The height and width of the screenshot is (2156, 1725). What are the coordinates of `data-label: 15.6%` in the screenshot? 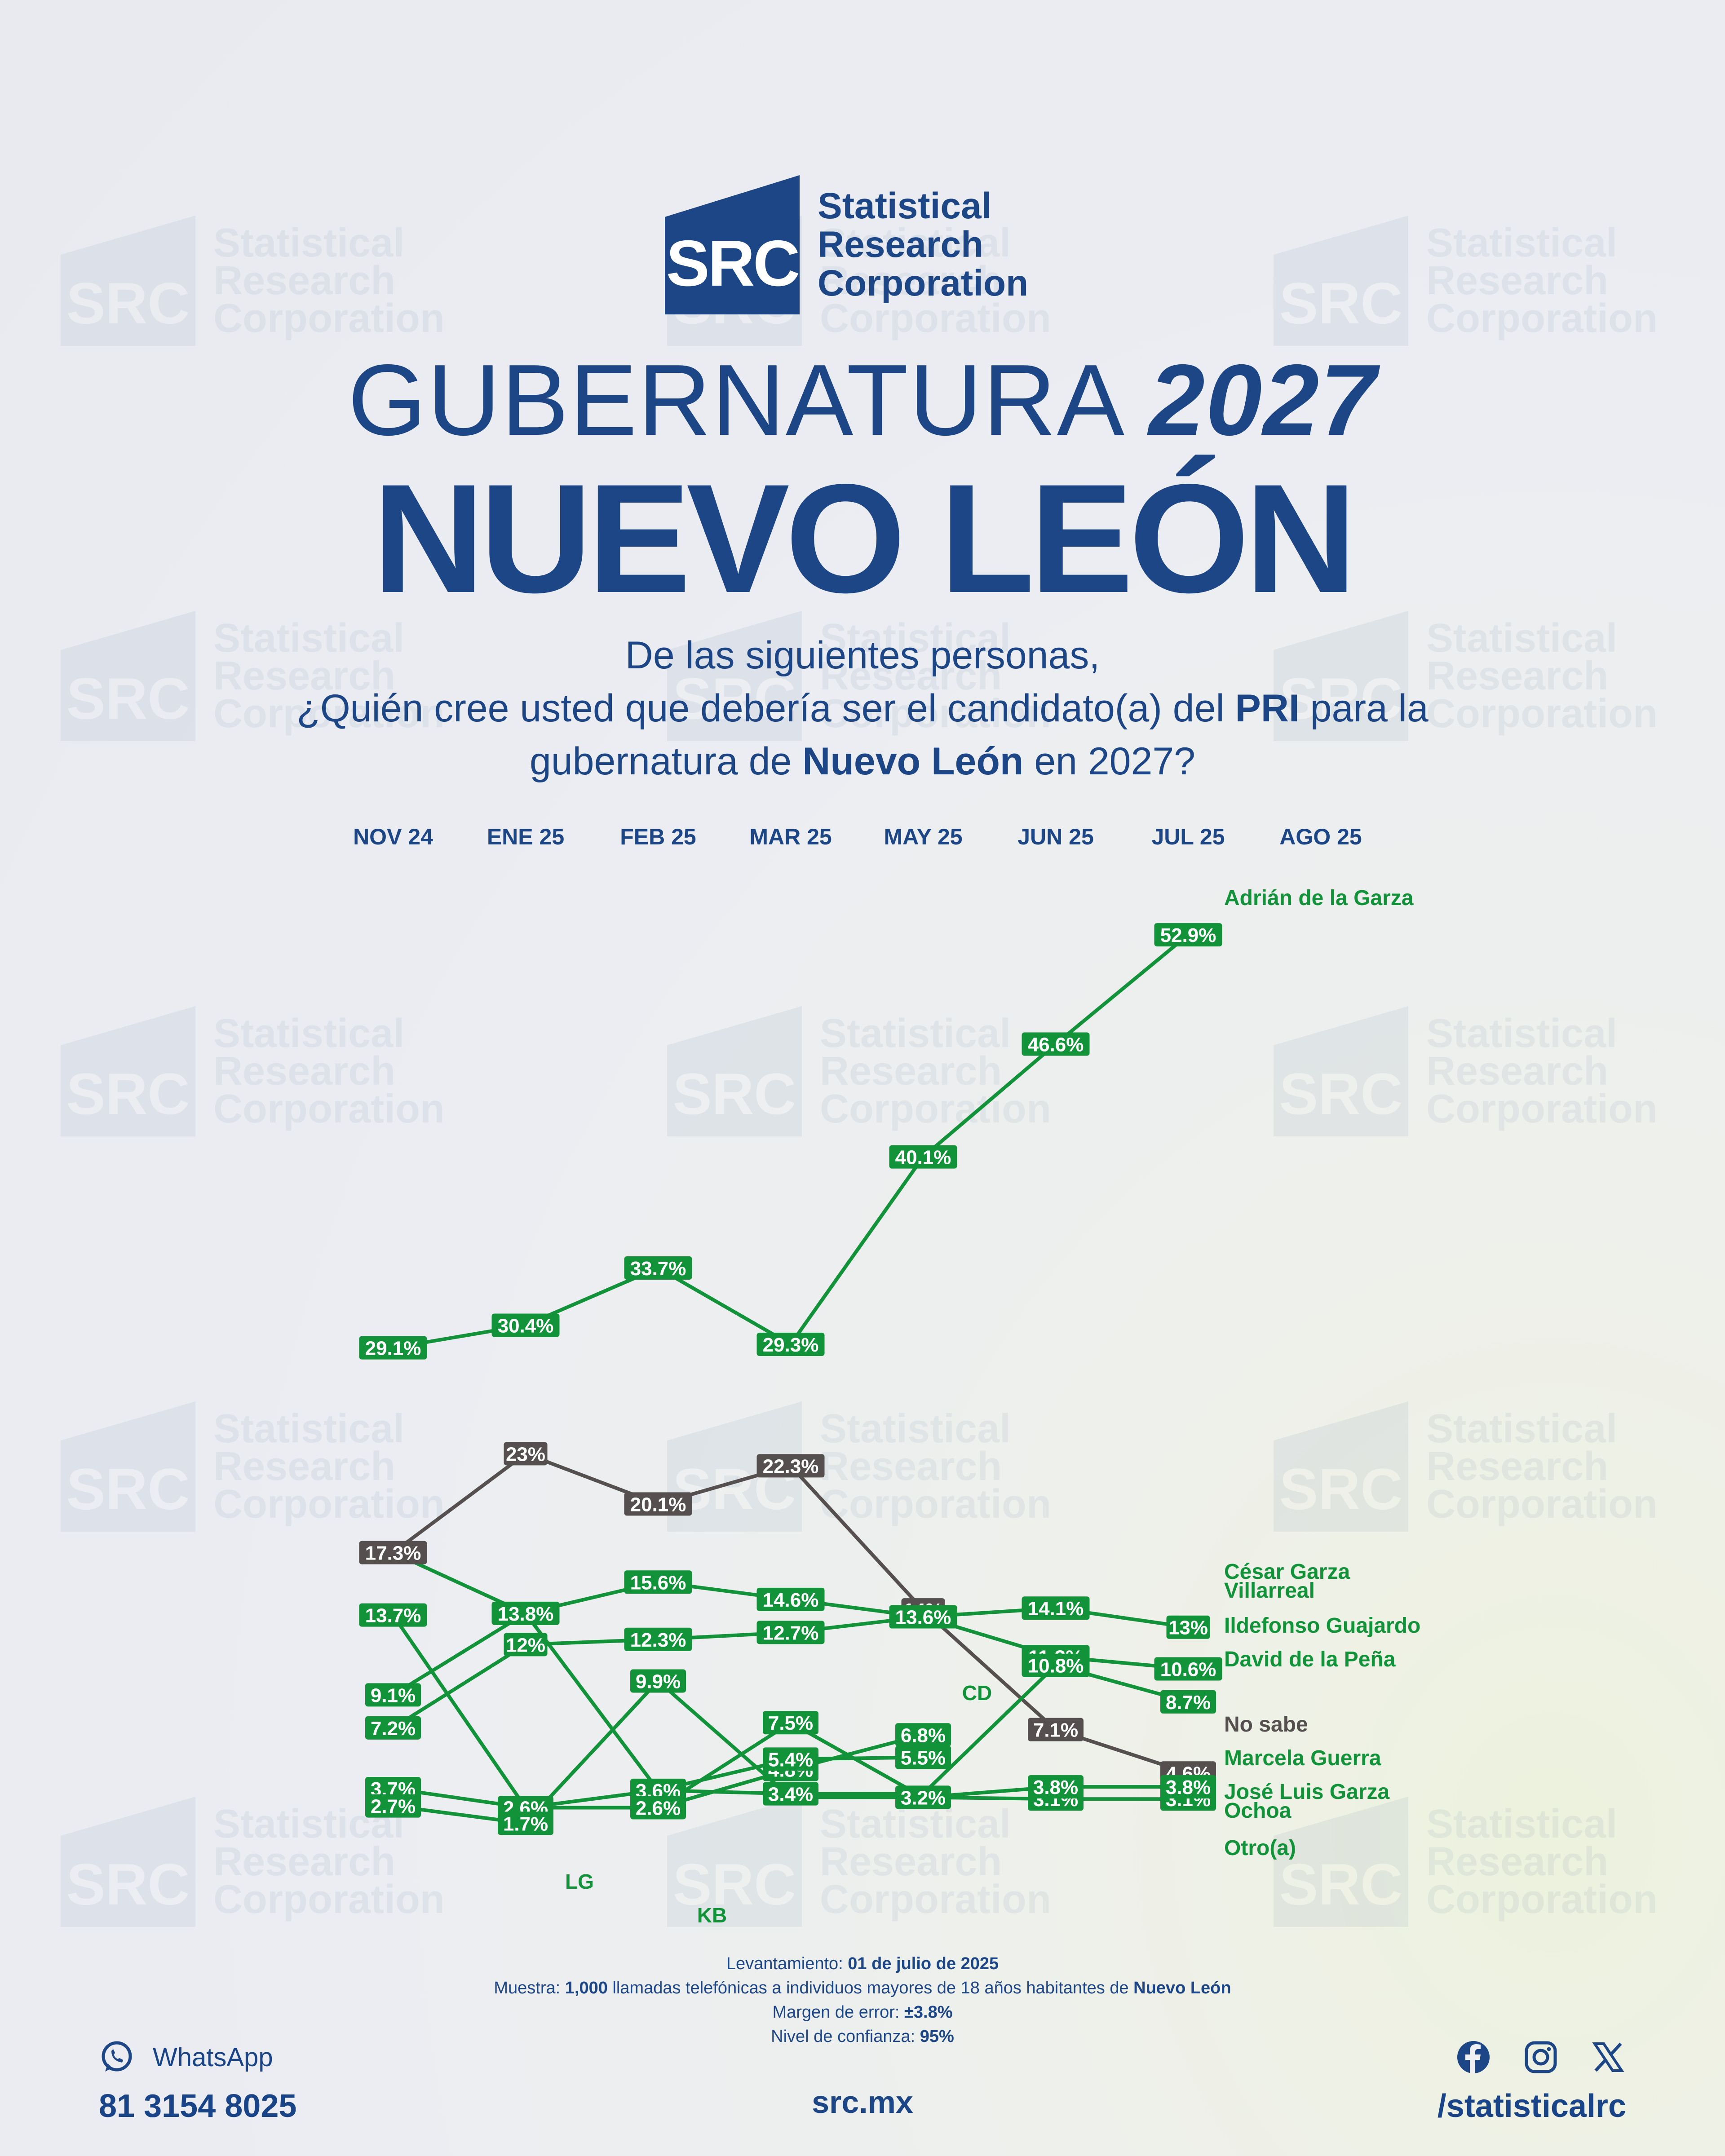 It's located at (658, 1583).